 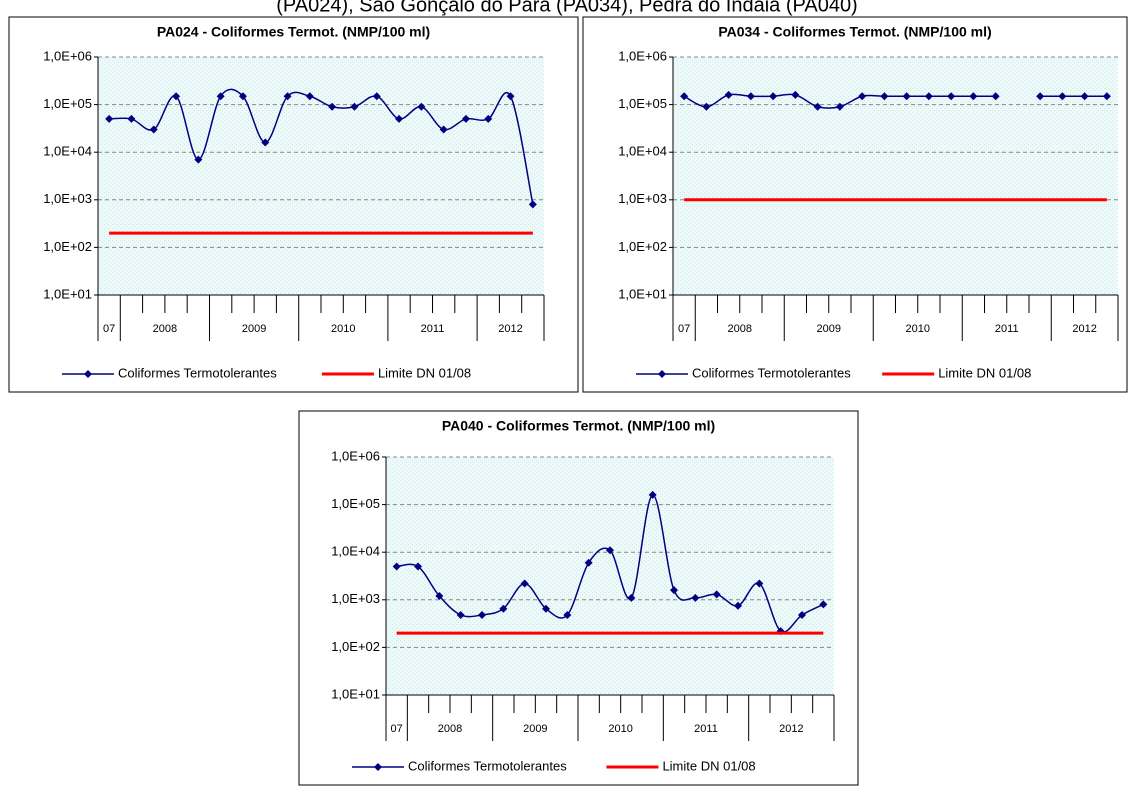 I want to click on series-line, so click(x=610, y=563).